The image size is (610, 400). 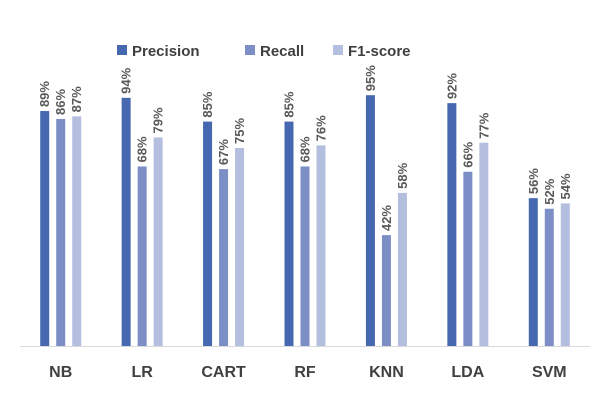 What do you see at coordinates (370, 78) in the screenshot?
I see `data-label-knn-precision: 95%` at bounding box center [370, 78].